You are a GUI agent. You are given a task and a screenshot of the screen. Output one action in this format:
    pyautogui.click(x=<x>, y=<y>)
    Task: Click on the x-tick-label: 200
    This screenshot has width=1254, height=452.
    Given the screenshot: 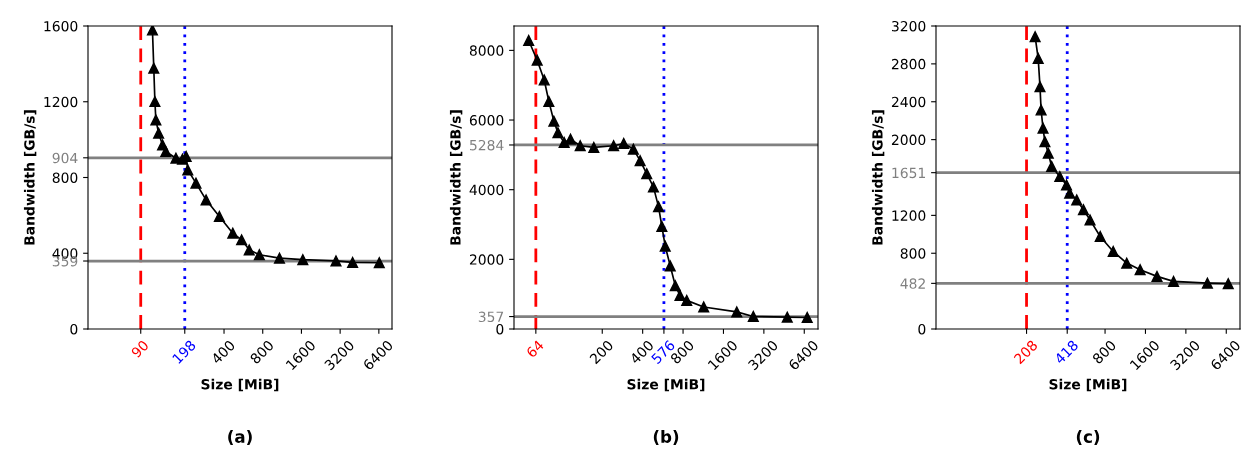 What is the action you would take?
    pyautogui.click(x=601, y=352)
    